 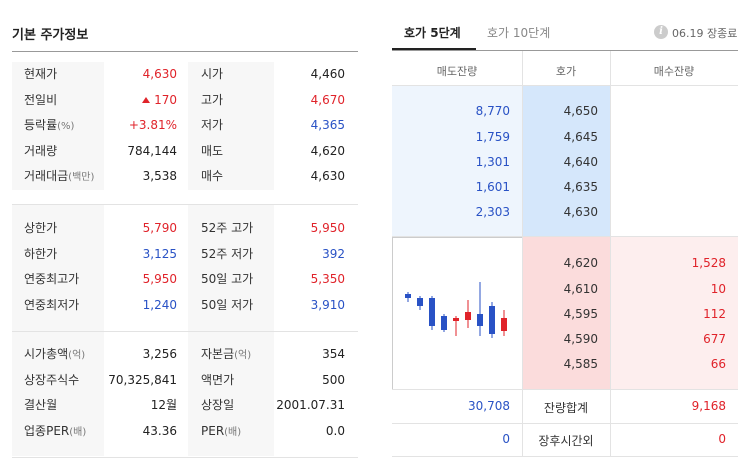 I want to click on tab-order-book-5: 호가 5단계, so click(x=432, y=33).